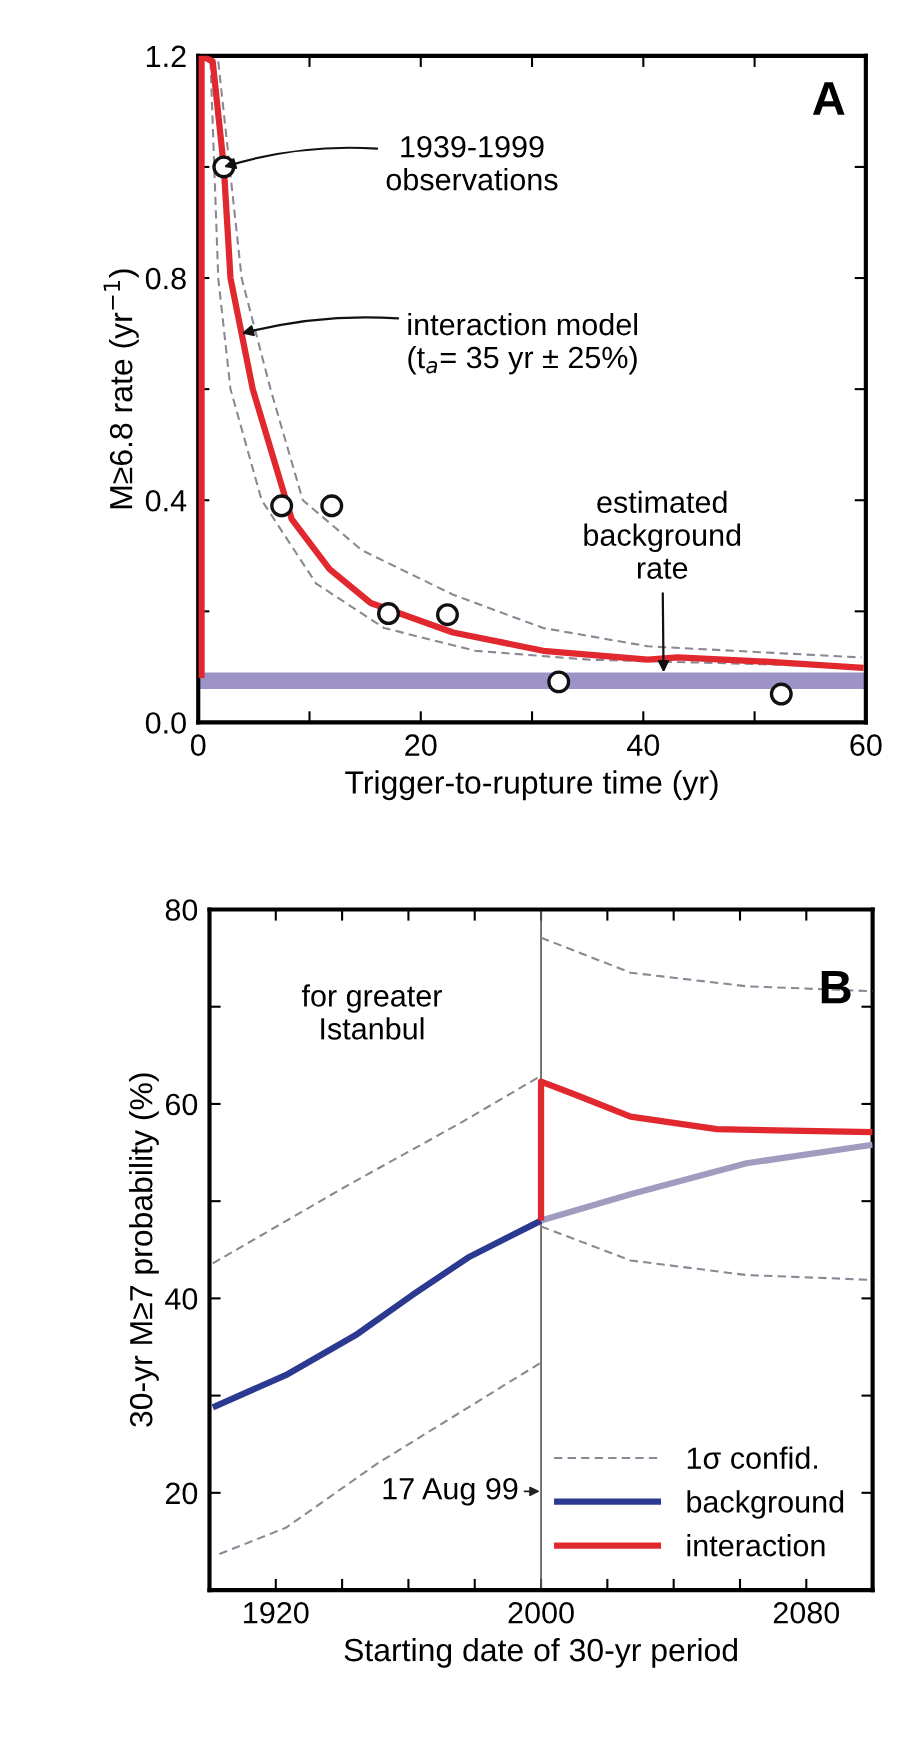 The height and width of the screenshot is (1745, 901). What do you see at coordinates (165, 278) in the screenshot?
I see `y-tick-label: 0.8` at bounding box center [165, 278].